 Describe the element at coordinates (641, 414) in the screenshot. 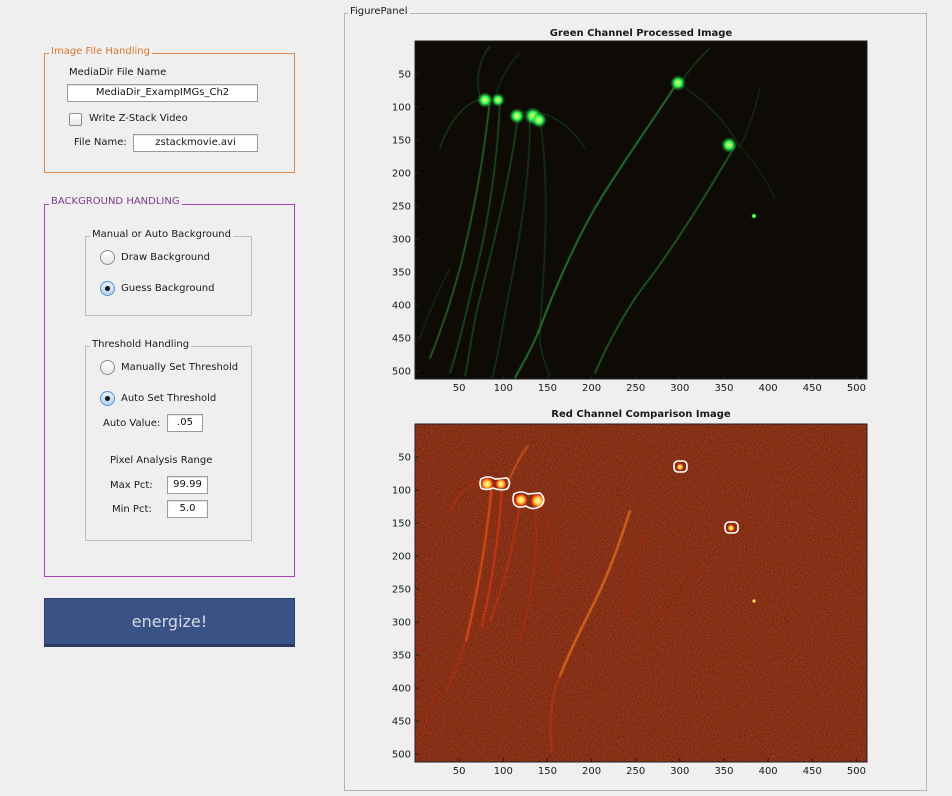

I see `red-plot-title: Red Channel Comparison Image` at that location.